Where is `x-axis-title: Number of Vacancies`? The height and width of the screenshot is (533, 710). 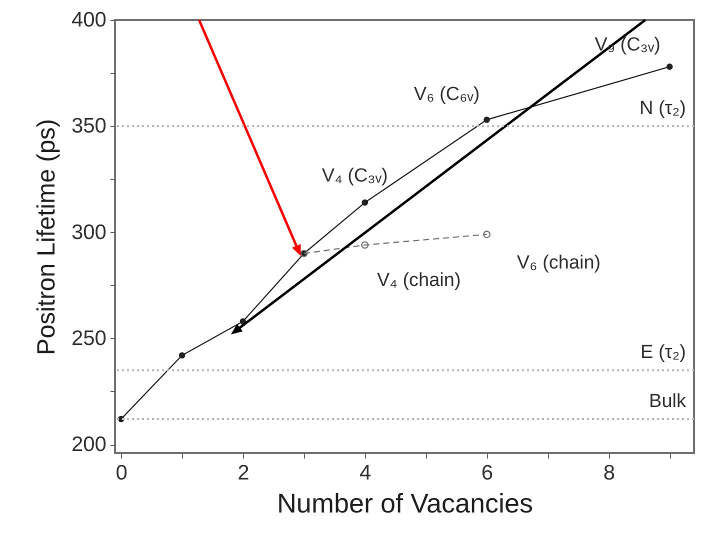
x-axis-title: Number of Vacancies is located at coordinates (405, 503).